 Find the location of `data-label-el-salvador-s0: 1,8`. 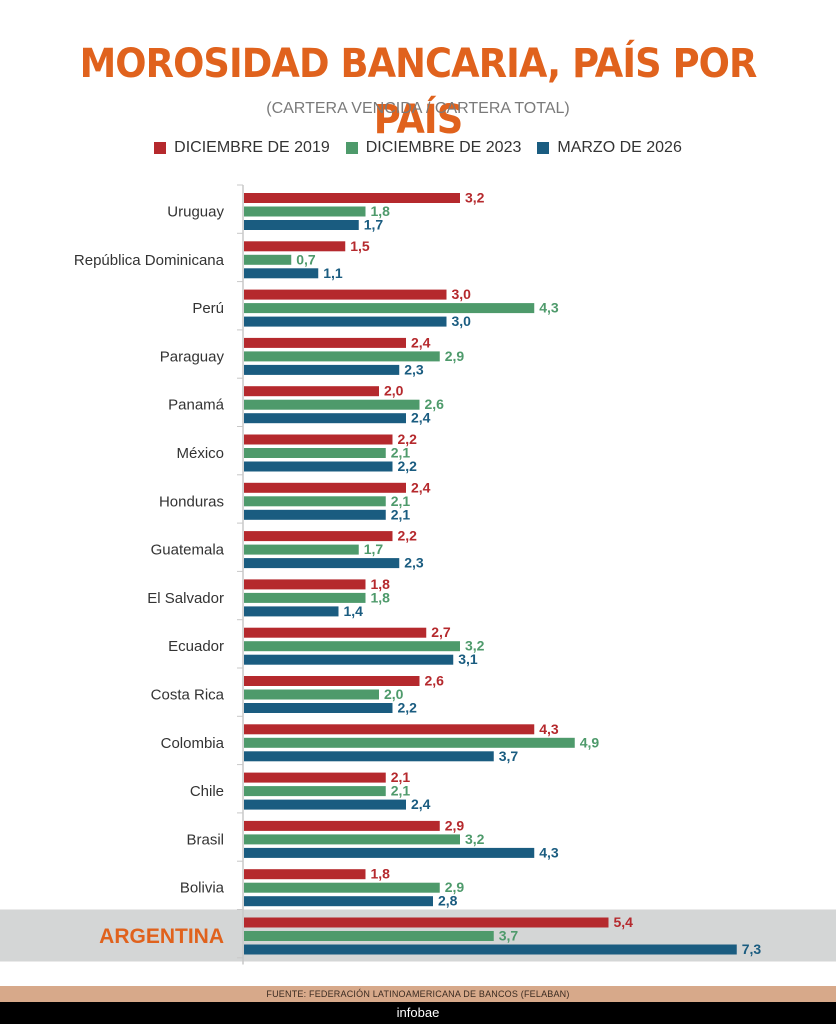

data-label-el-salvador-s0: 1,8 is located at coordinates (381, 584).